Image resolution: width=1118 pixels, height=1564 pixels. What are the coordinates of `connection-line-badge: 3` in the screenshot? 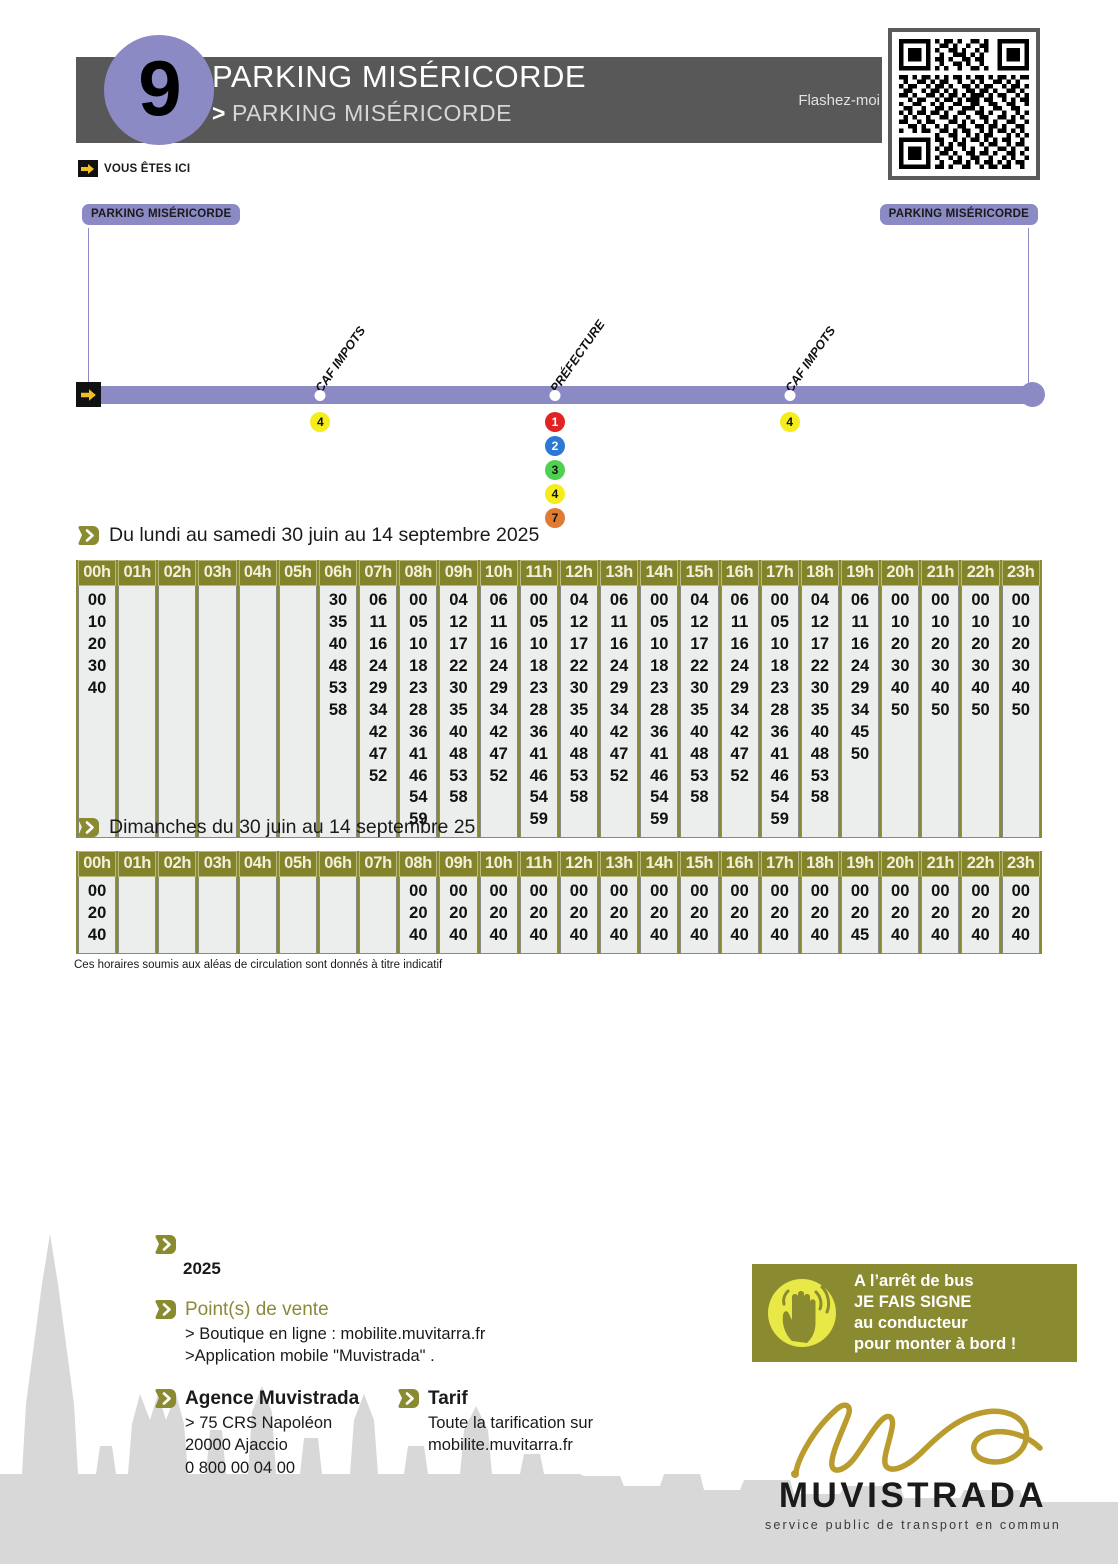 It's located at (555, 470).